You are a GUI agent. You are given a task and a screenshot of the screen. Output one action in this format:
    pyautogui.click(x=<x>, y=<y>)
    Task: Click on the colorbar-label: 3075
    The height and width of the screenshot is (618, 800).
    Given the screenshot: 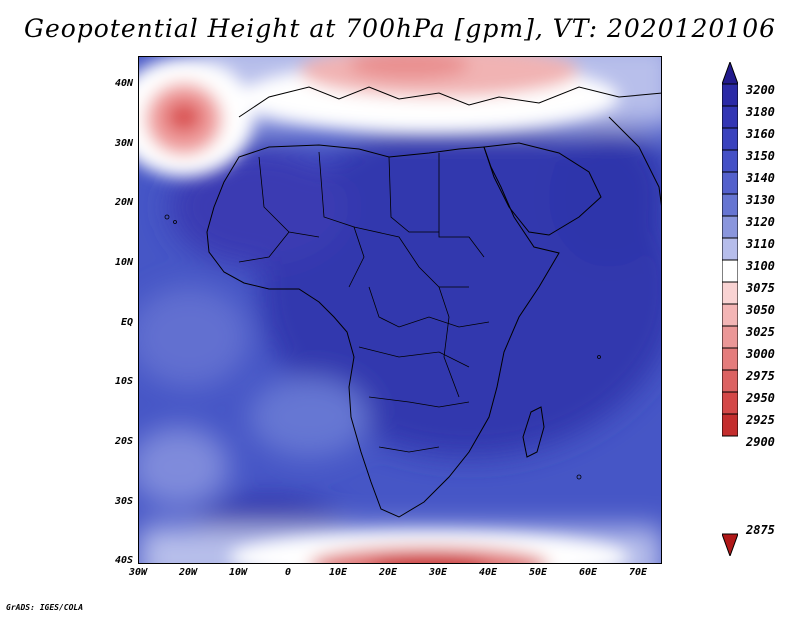 What is the action you would take?
    pyautogui.click(x=760, y=288)
    